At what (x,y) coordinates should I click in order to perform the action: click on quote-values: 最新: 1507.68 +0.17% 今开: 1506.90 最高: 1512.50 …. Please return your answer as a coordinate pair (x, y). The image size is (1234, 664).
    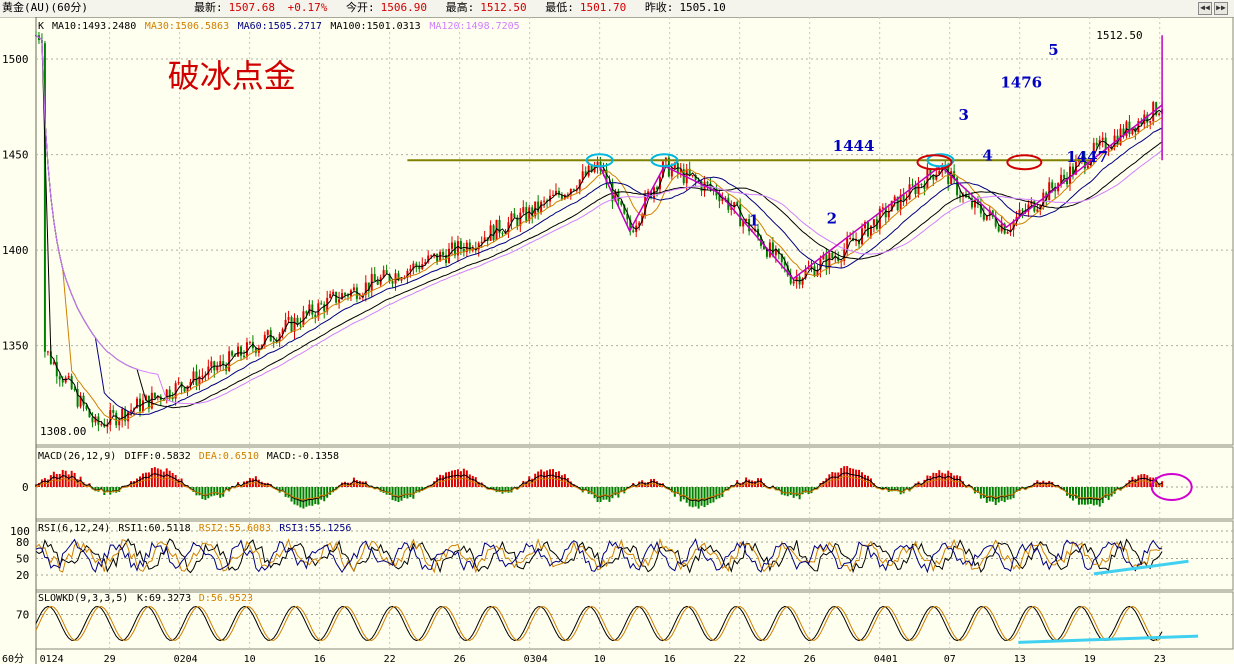
    Looking at the image, I should click on (466, 8).